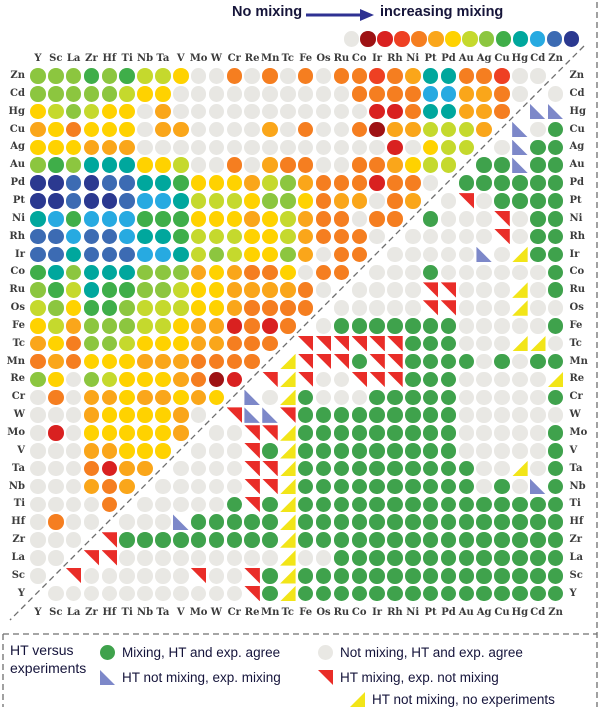  I want to click on bottom-legend-title-line1: HT versus, so click(42, 650).